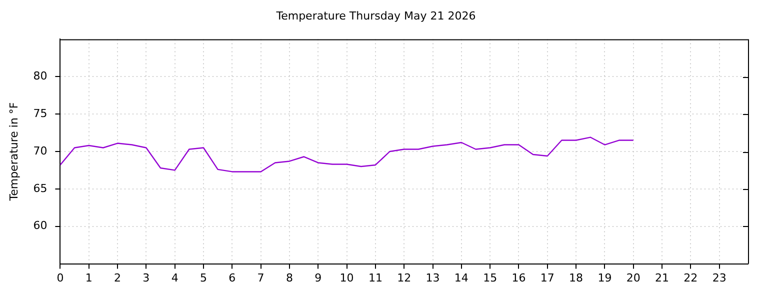 The width and height of the screenshot is (768, 288). Describe the element at coordinates (691, 277) in the screenshot. I see `x-tick-label: 22` at that location.